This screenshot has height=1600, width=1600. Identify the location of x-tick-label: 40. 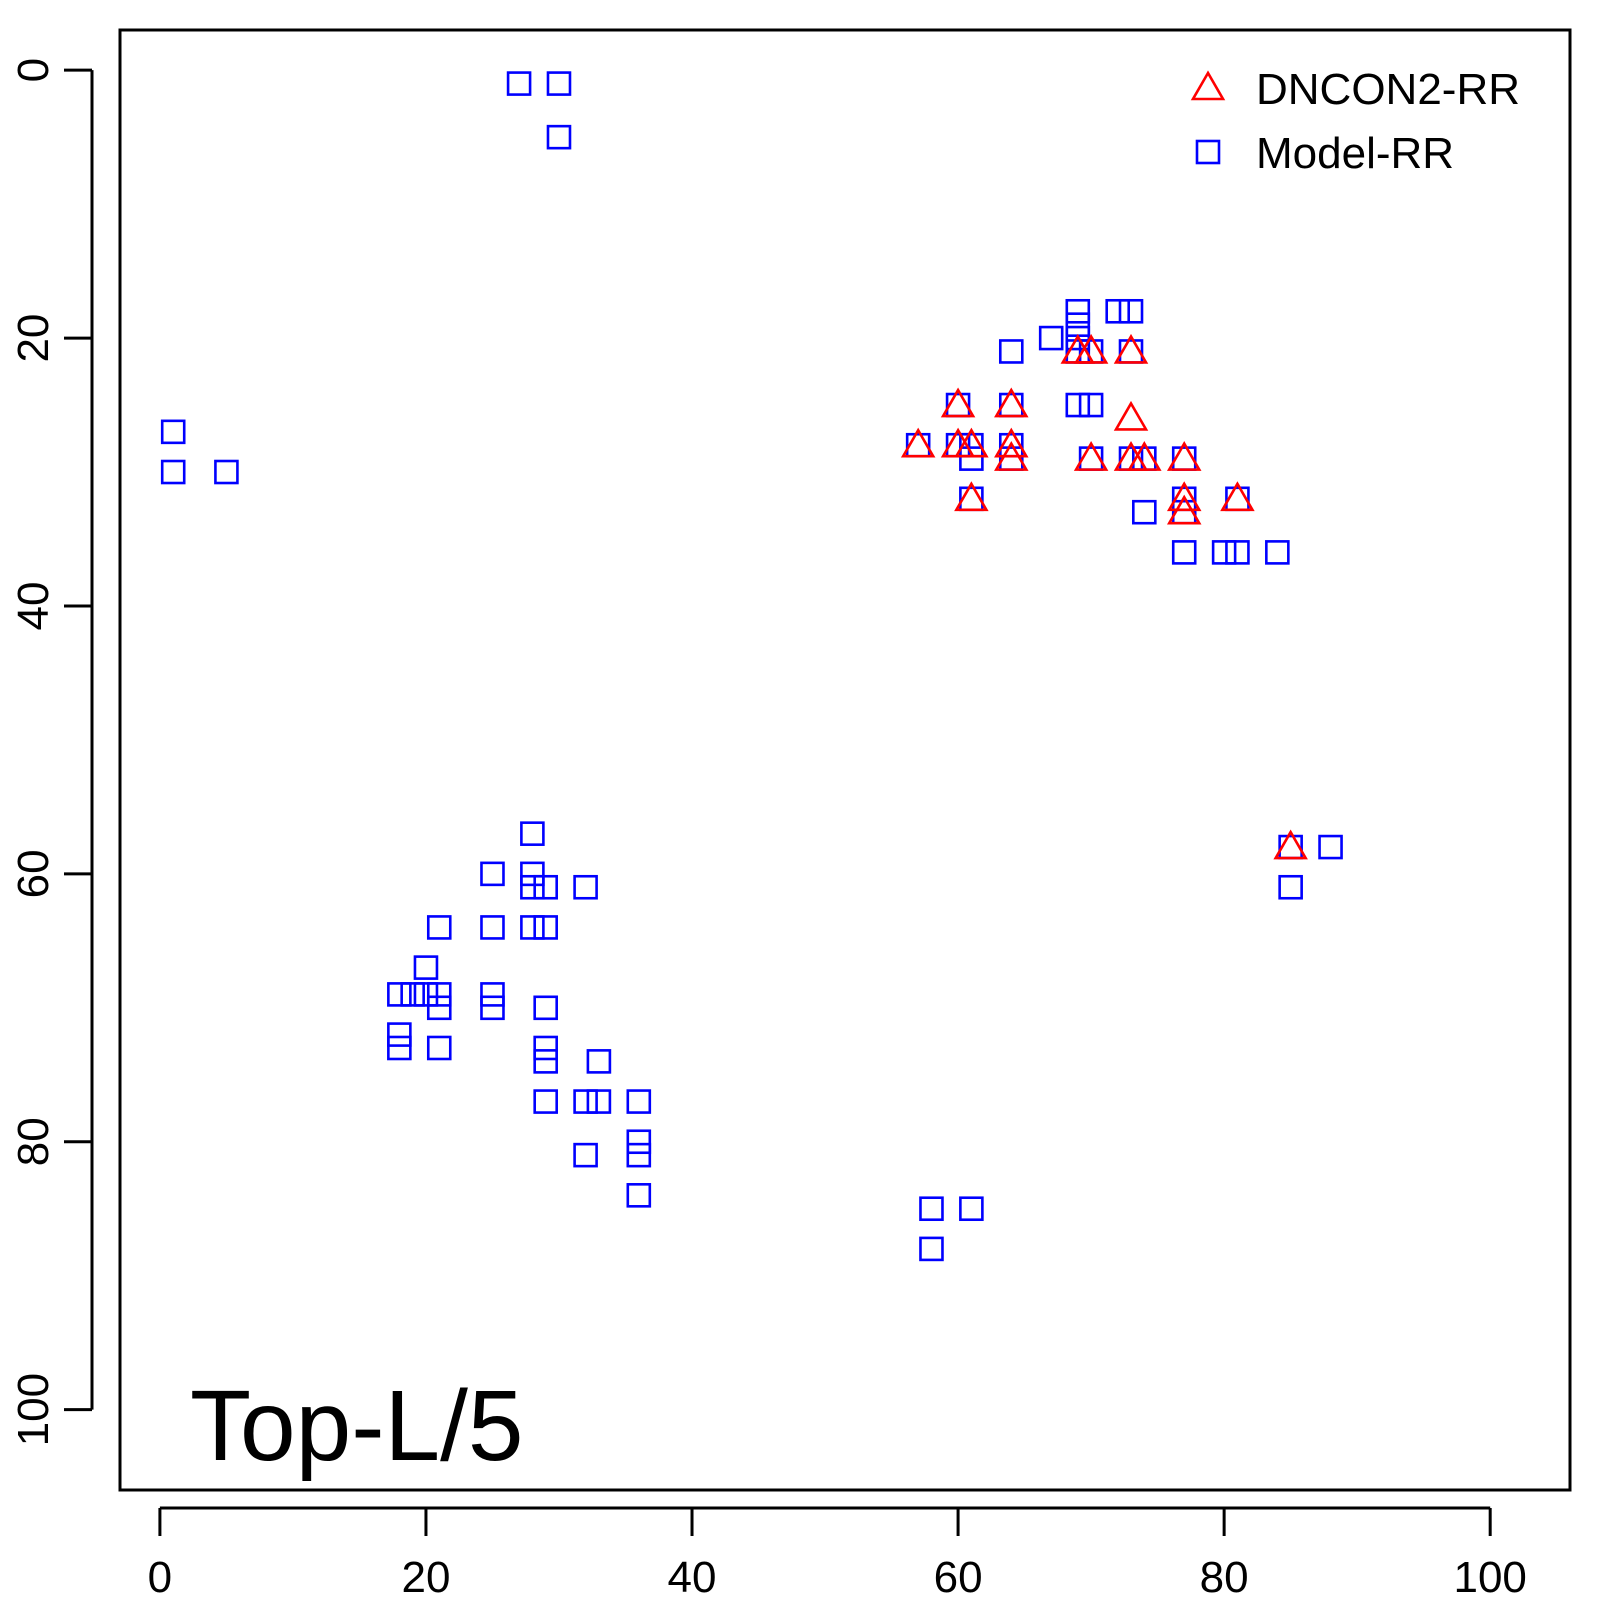
(692, 1576).